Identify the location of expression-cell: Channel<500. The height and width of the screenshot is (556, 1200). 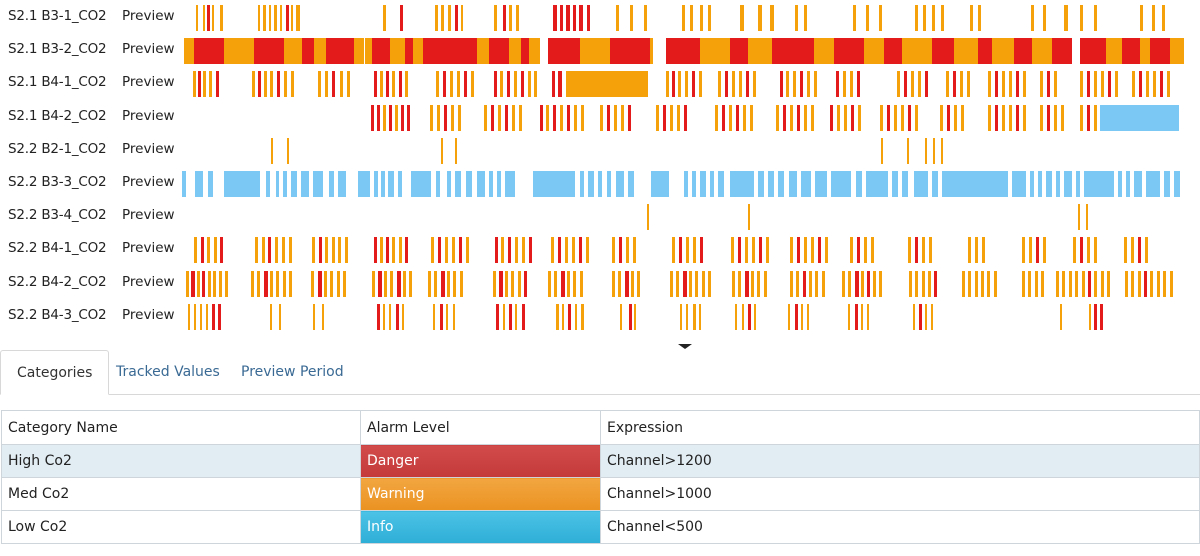
(900, 527).